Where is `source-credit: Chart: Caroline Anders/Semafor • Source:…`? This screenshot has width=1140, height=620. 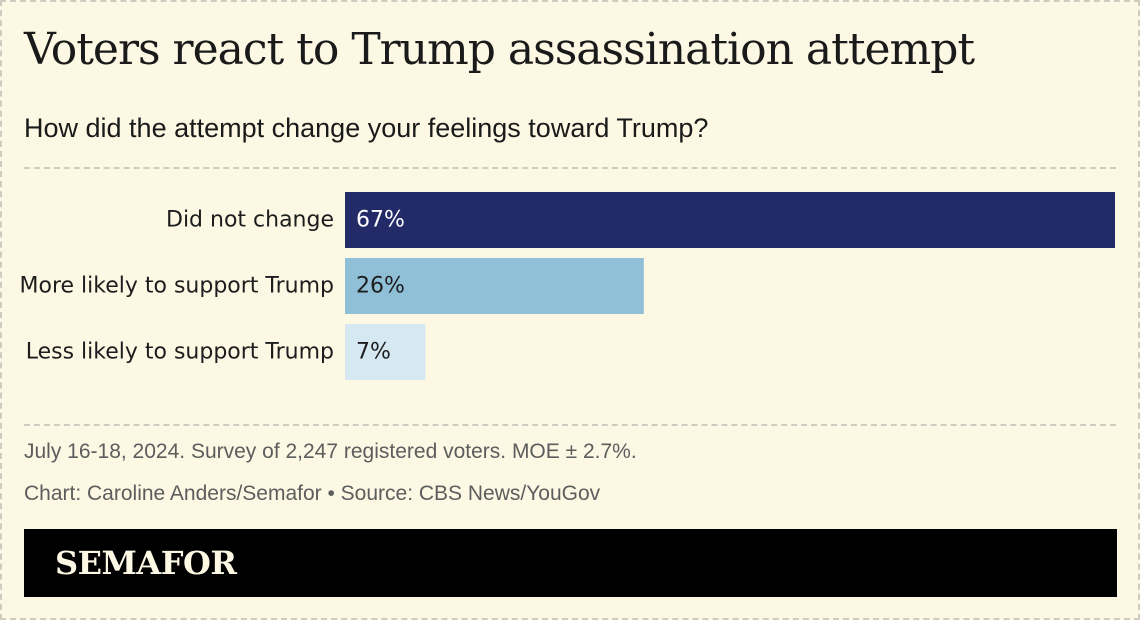 source-credit: Chart: Caroline Anders/Semafor • Source:… is located at coordinates (312, 493).